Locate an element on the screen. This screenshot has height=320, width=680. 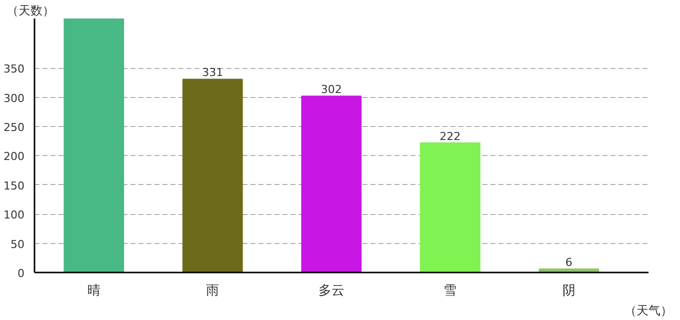
y-axis-title: （天数） is located at coordinates (30, 11).